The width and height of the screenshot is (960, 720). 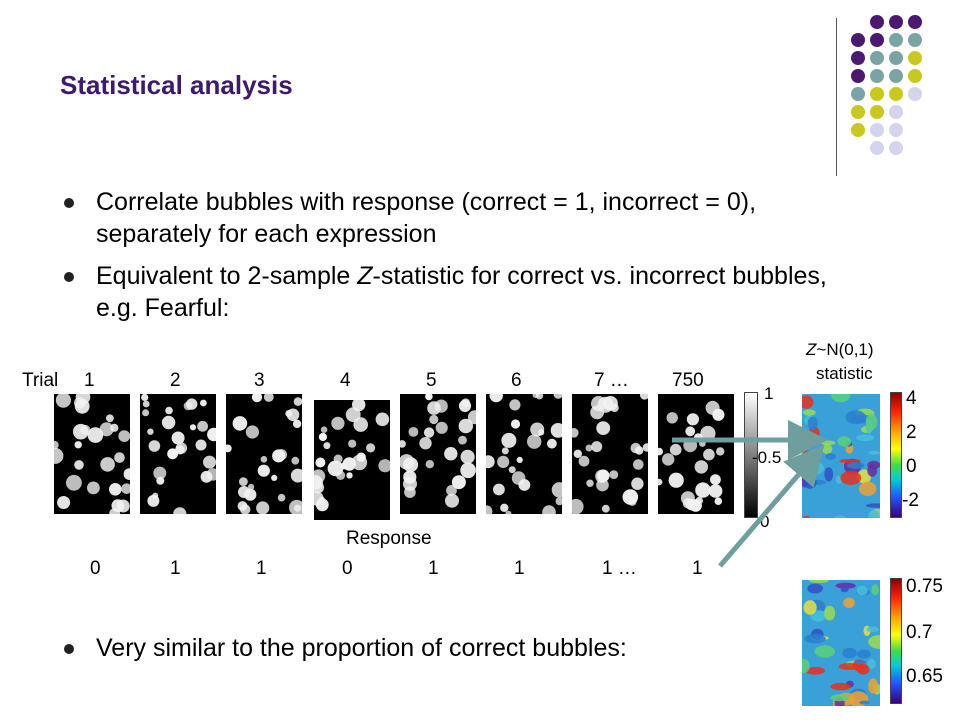 I want to click on z-colorbar, so click(x=896, y=455).